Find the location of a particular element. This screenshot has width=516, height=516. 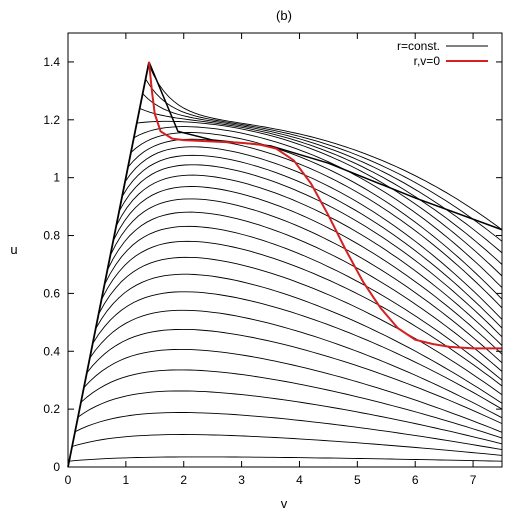

x-tick-label-7: 7 is located at coordinates (473, 480).